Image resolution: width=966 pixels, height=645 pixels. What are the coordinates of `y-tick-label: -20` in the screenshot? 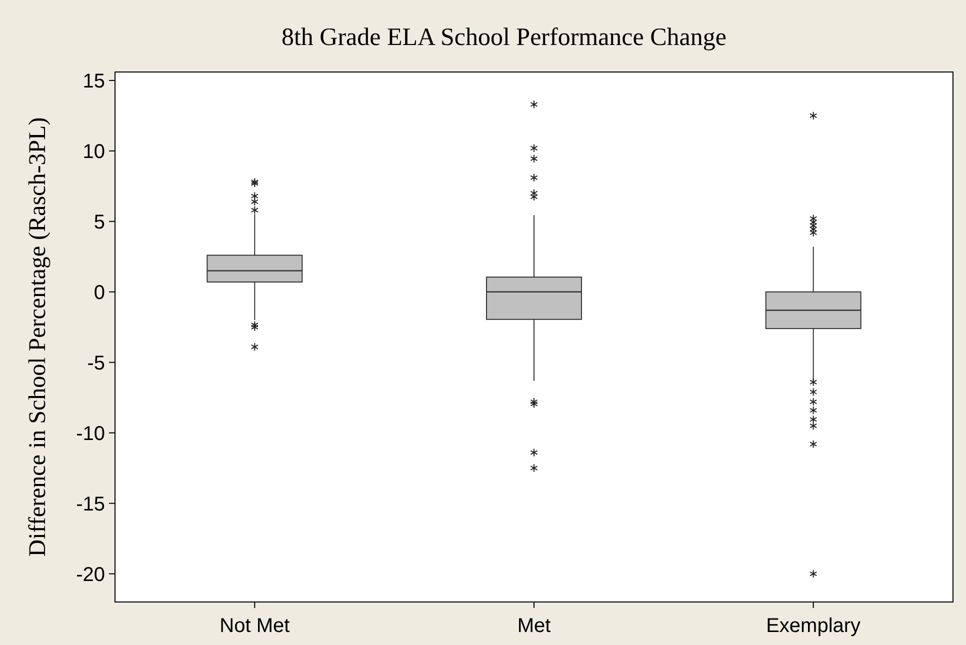 It's located at (90, 575).